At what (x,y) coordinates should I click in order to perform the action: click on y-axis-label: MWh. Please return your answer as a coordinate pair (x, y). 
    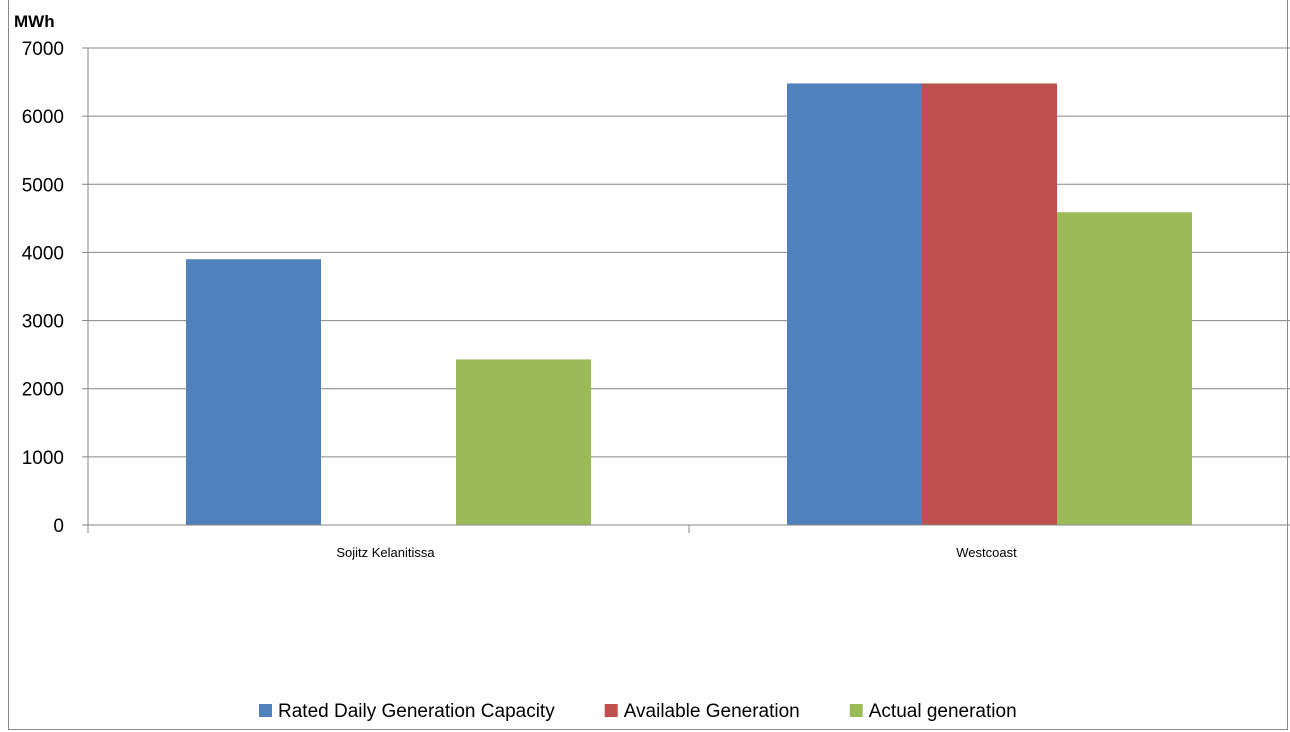
    Looking at the image, I should click on (34, 21).